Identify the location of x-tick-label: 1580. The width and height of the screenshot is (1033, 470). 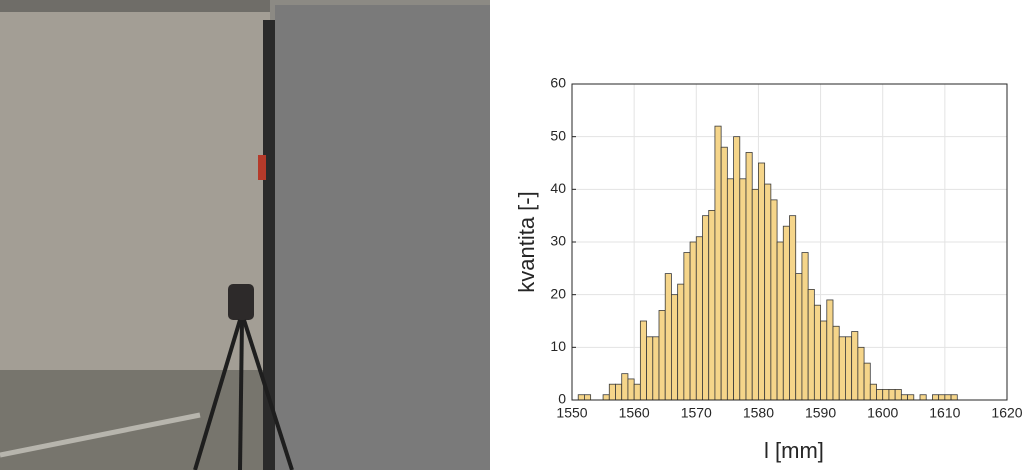
(758, 413).